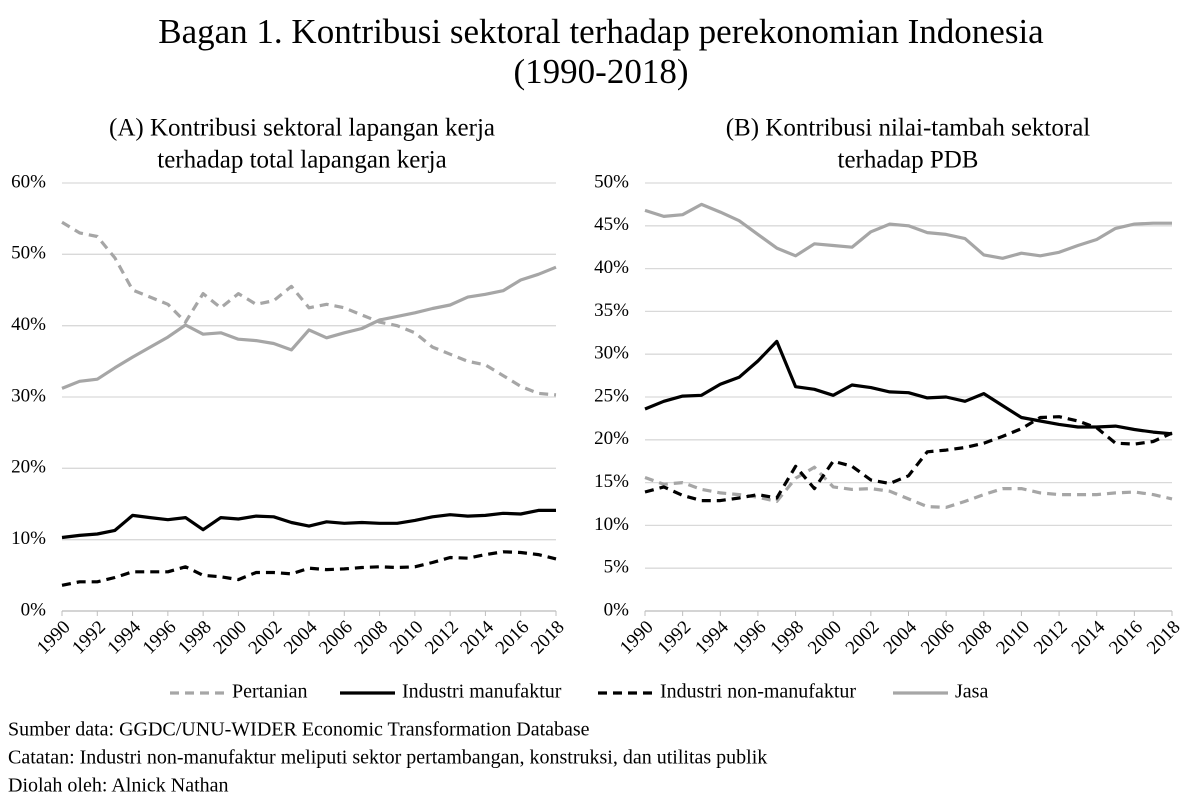 The height and width of the screenshot is (810, 1203). What do you see at coordinates (908, 128) in the screenshot?
I see `panel-title: (B) Kontribusi nilai-tambah sektoral` at bounding box center [908, 128].